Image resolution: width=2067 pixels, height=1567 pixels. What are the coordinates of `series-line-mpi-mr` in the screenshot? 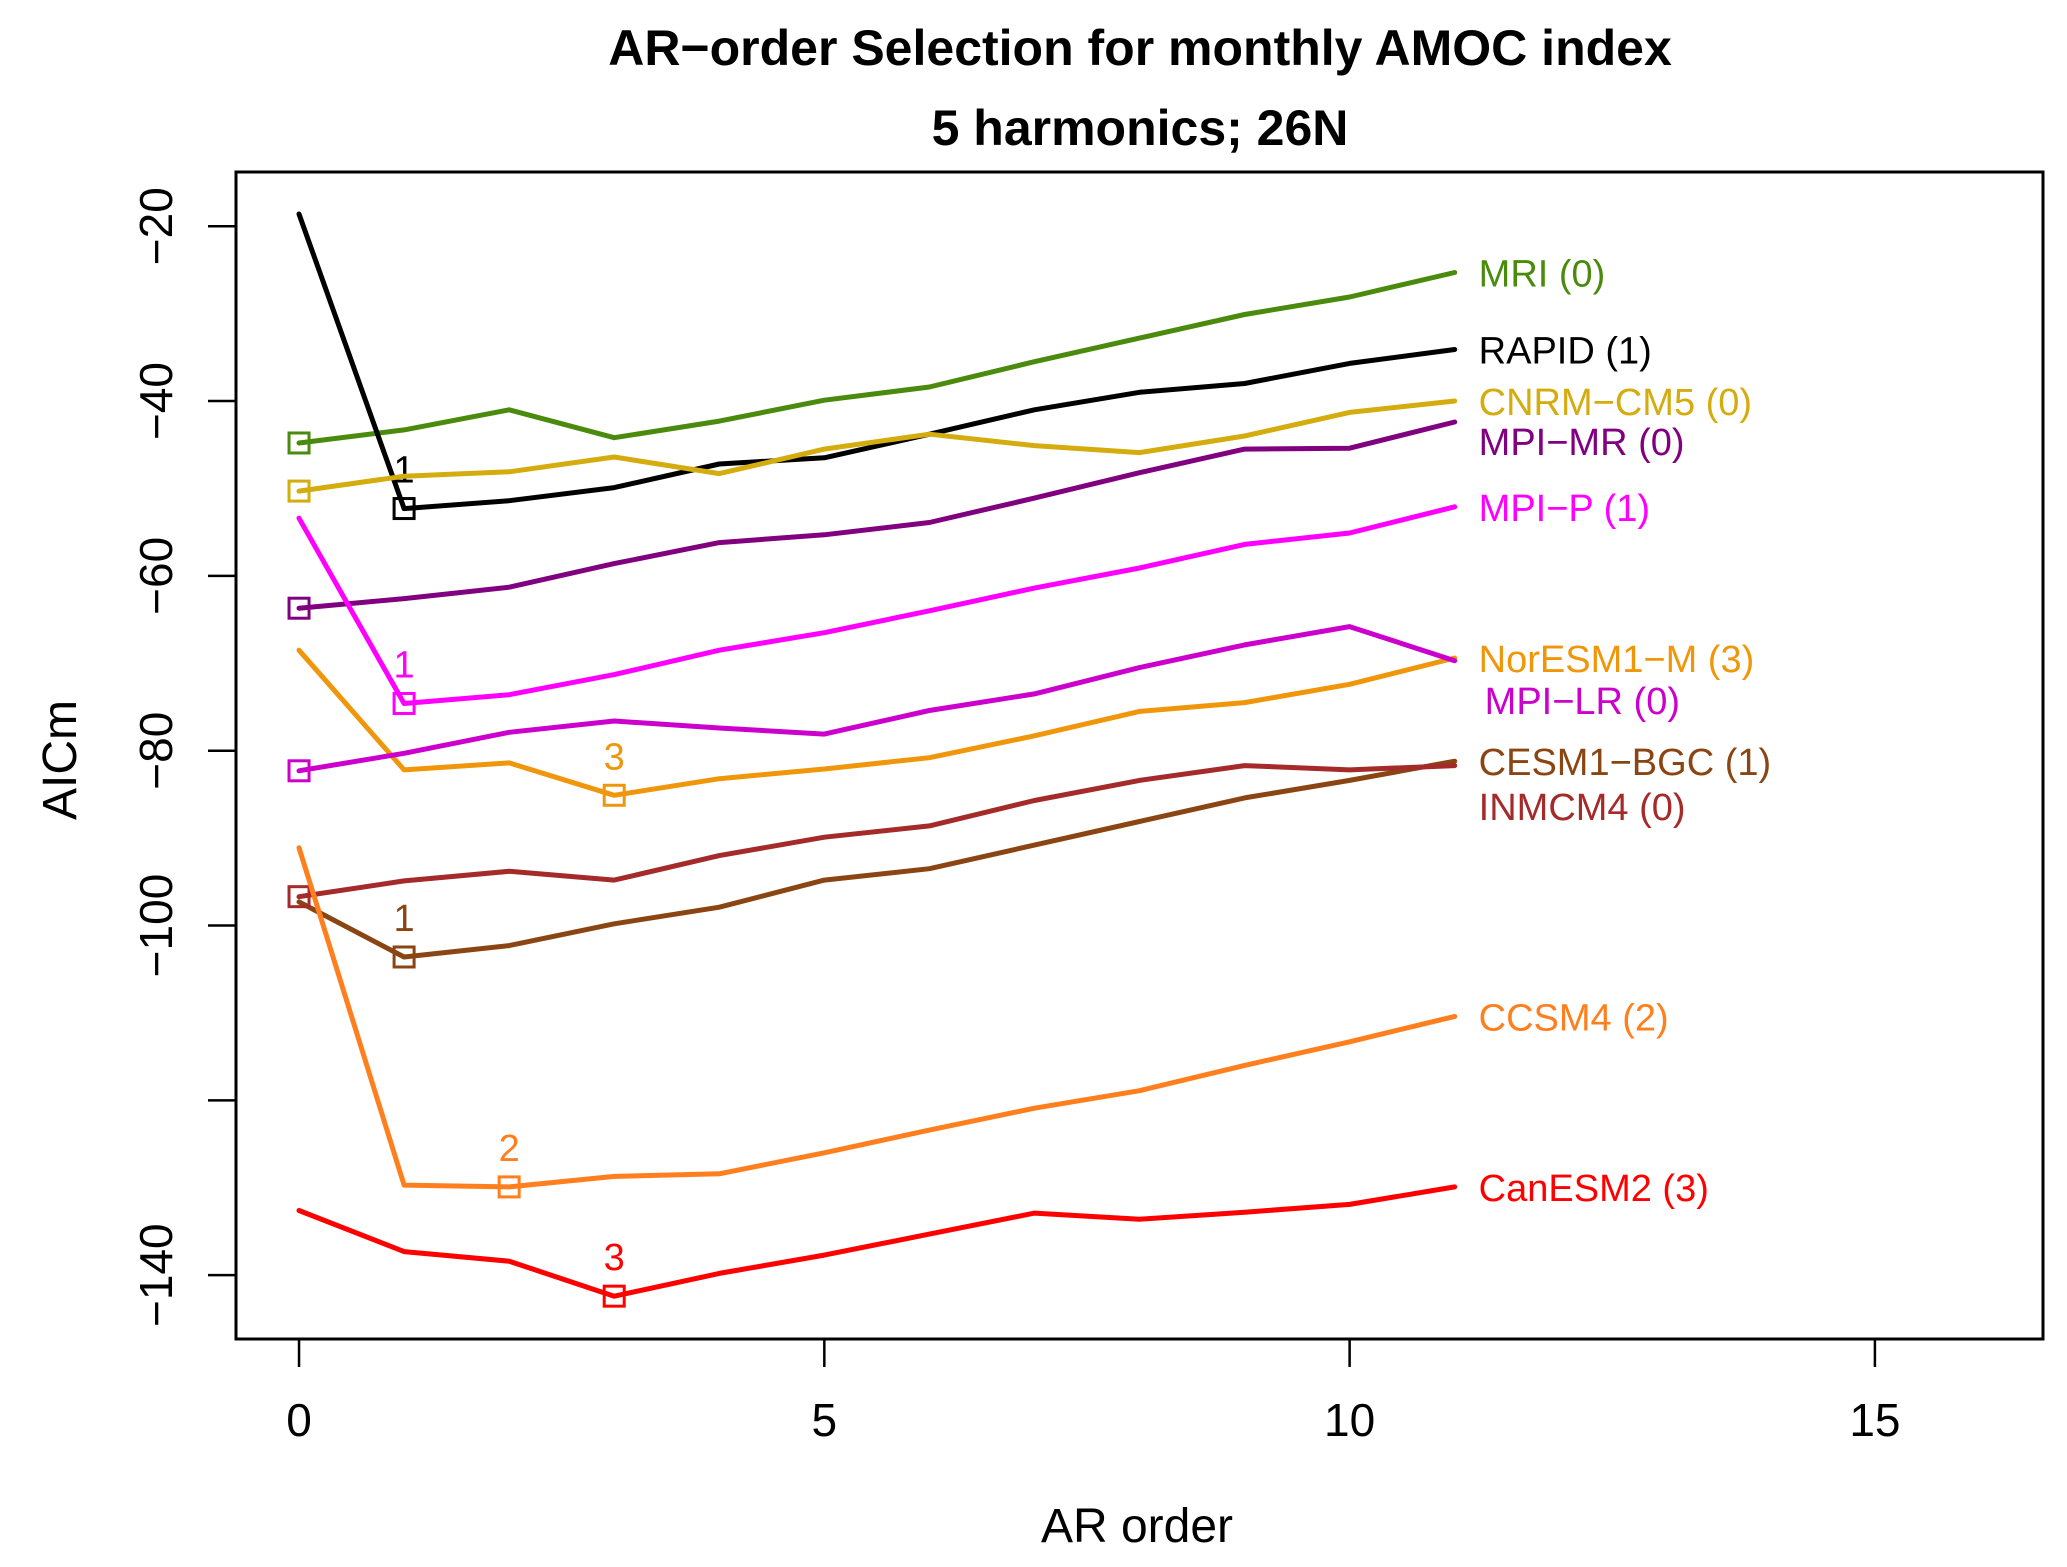 It's located at (877, 515).